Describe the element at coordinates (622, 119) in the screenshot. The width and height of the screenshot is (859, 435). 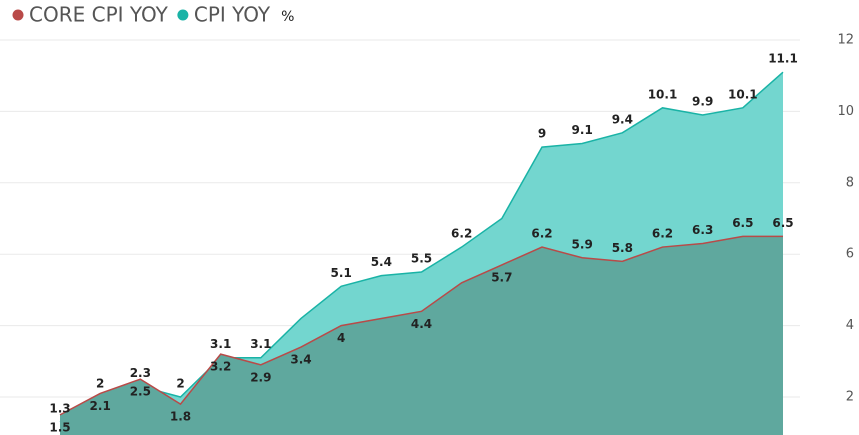
I see `data-label: 9.4` at that location.